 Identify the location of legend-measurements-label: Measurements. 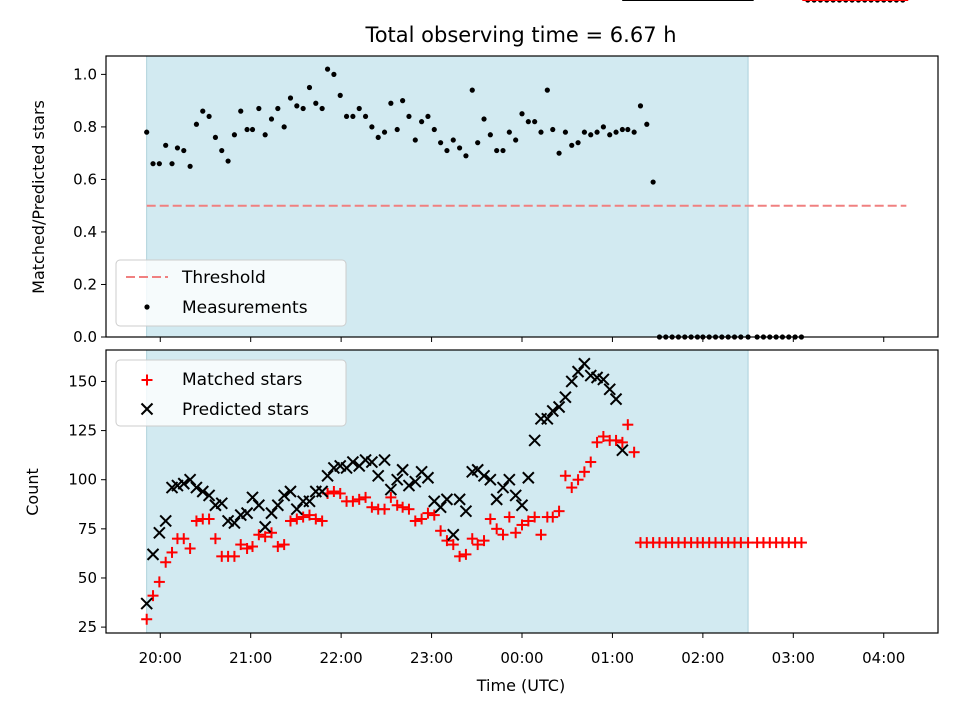
(245, 308).